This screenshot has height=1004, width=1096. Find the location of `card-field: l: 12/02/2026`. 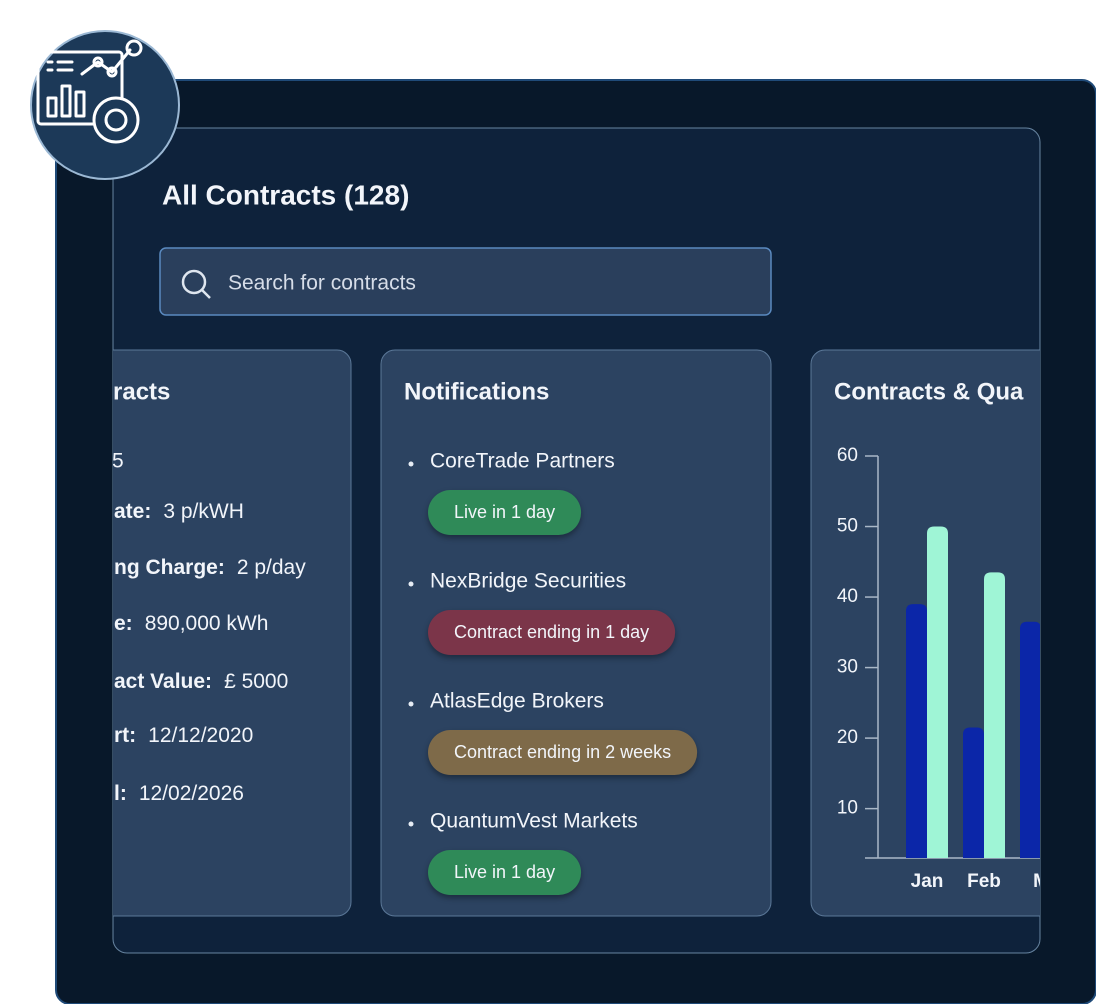

card-field: l: 12/02/2026 is located at coordinates (179, 793).